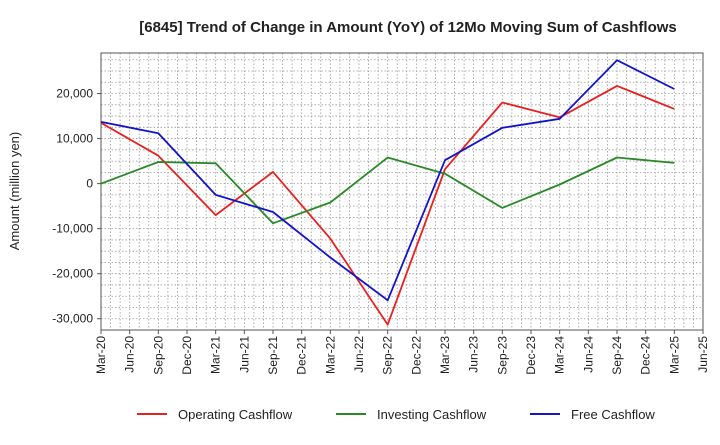  I want to click on x-tick-label: Sep-24, so click(617, 355).